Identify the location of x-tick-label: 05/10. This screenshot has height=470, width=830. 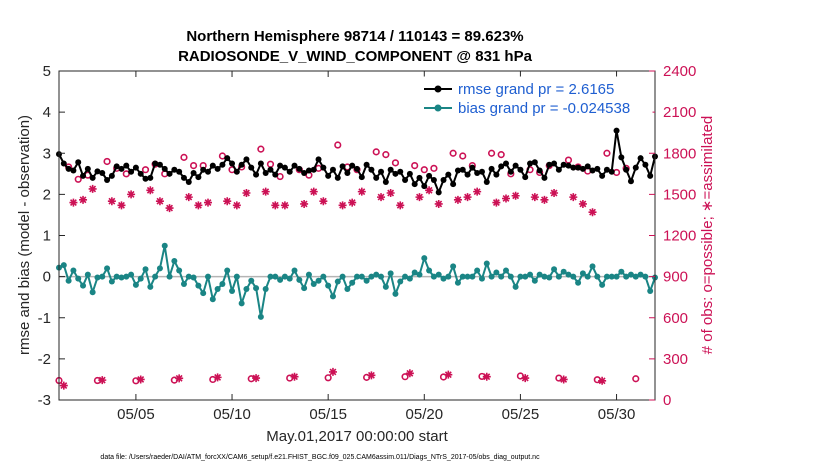
(232, 414).